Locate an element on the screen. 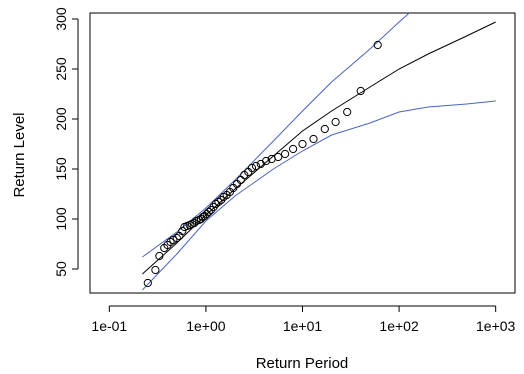 The width and height of the screenshot is (524, 374). y-tick-label: 100 is located at coordinates (61, 219).